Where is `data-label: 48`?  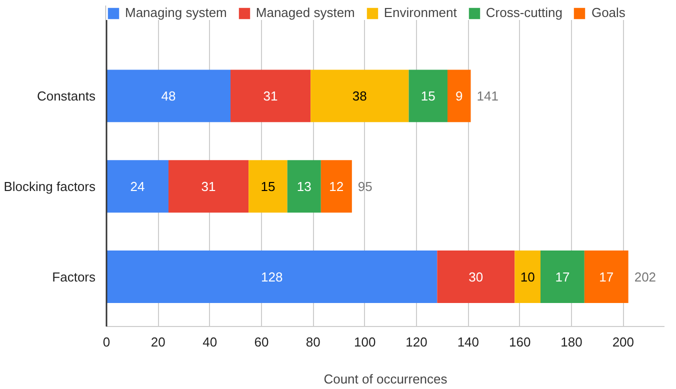 data-label: 48 is located at coordinates (168, 96).